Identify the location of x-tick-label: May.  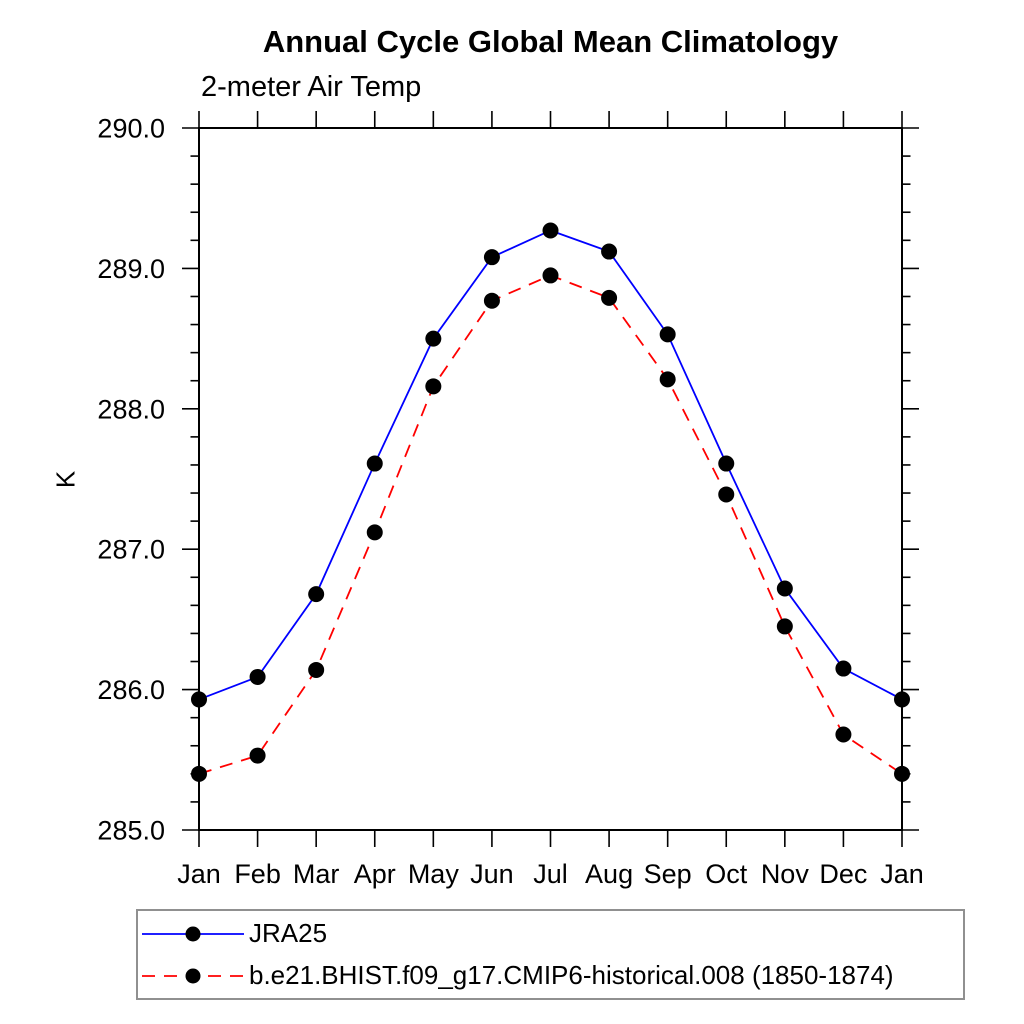
(434, 874).